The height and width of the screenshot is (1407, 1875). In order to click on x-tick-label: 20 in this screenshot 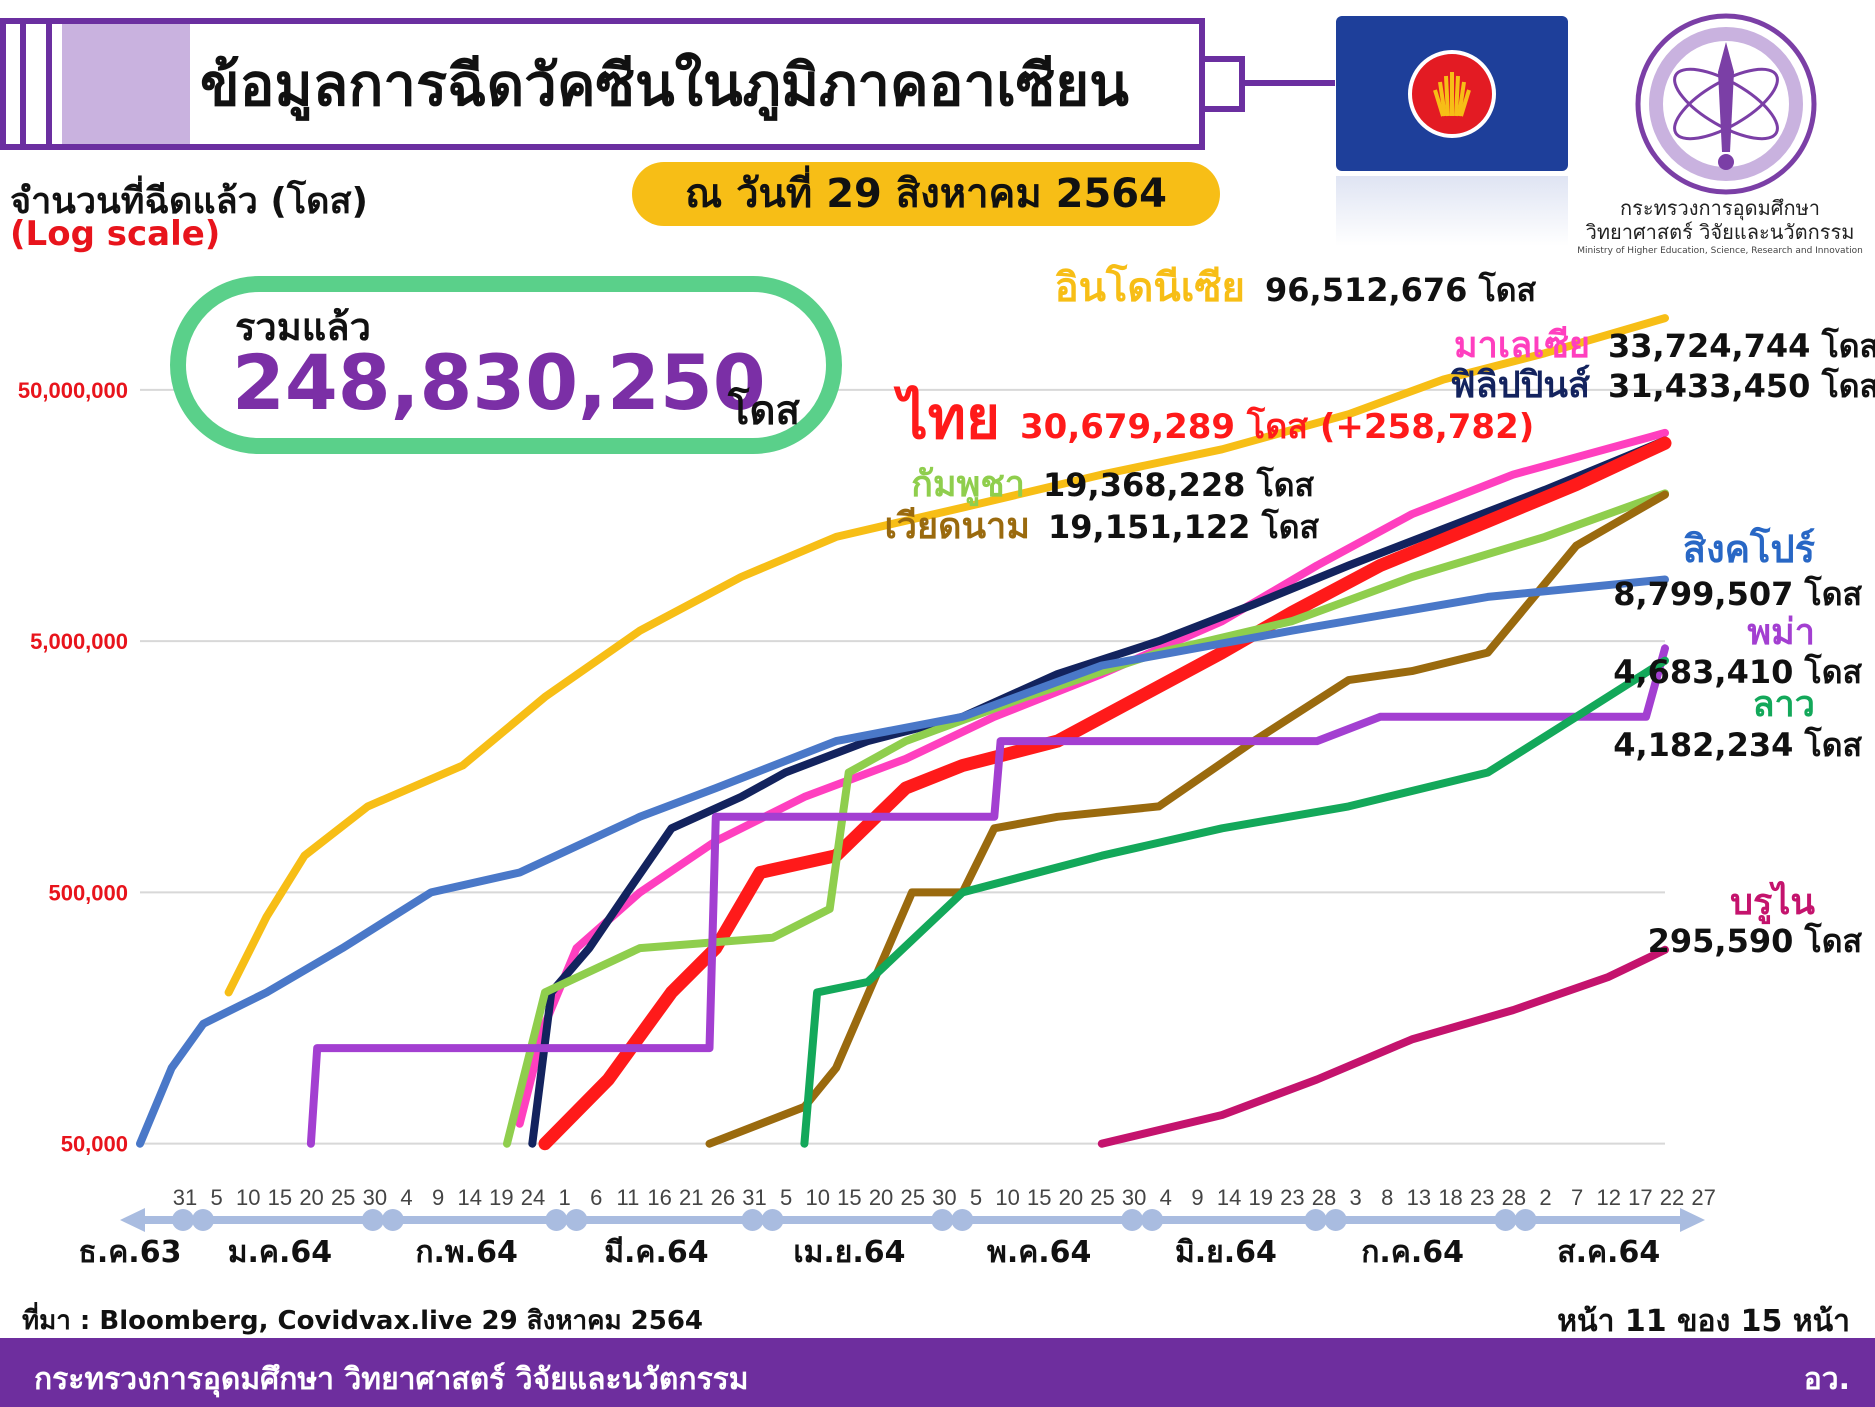, I will do `click(881, 1197)`.